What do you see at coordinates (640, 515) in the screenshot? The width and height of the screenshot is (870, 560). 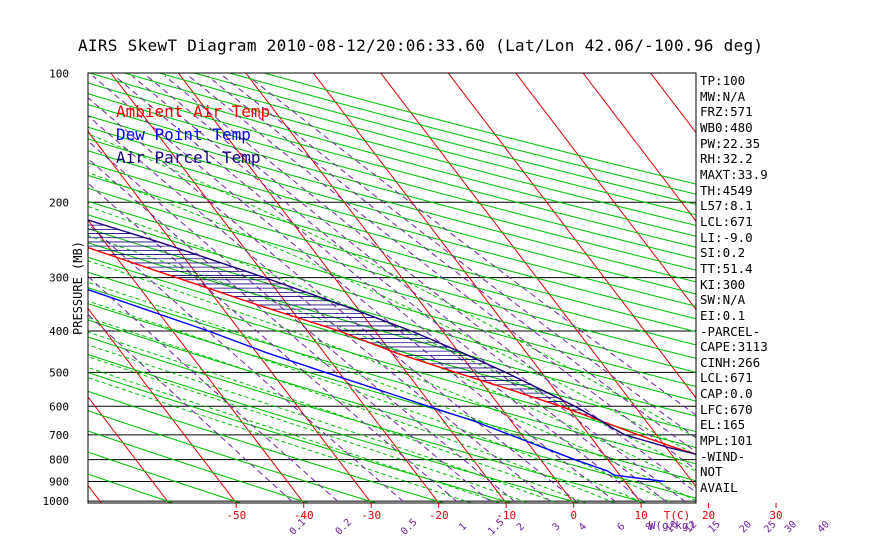 I see `bottom-temp-label: 10` at bounding box center [640, 515].